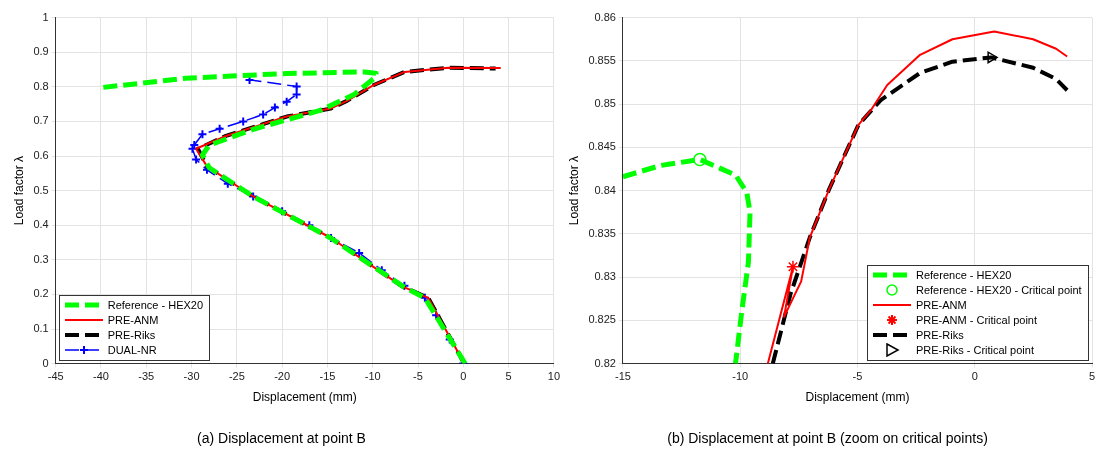 This screenshot has height=461, width=1110. What do you see at coordinates (132, 350) in the screenshot?
I see `legend-label: DUAL-NR` at bounding box center [132, 350].